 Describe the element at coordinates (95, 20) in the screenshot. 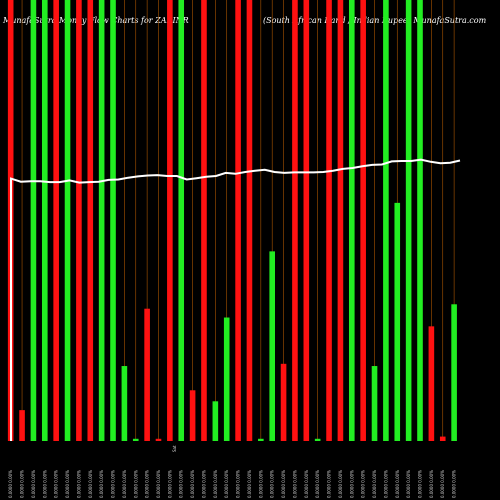

I see `chart-title-left: MunafaSutra Money Flow Charts for ZARINR` at that location.